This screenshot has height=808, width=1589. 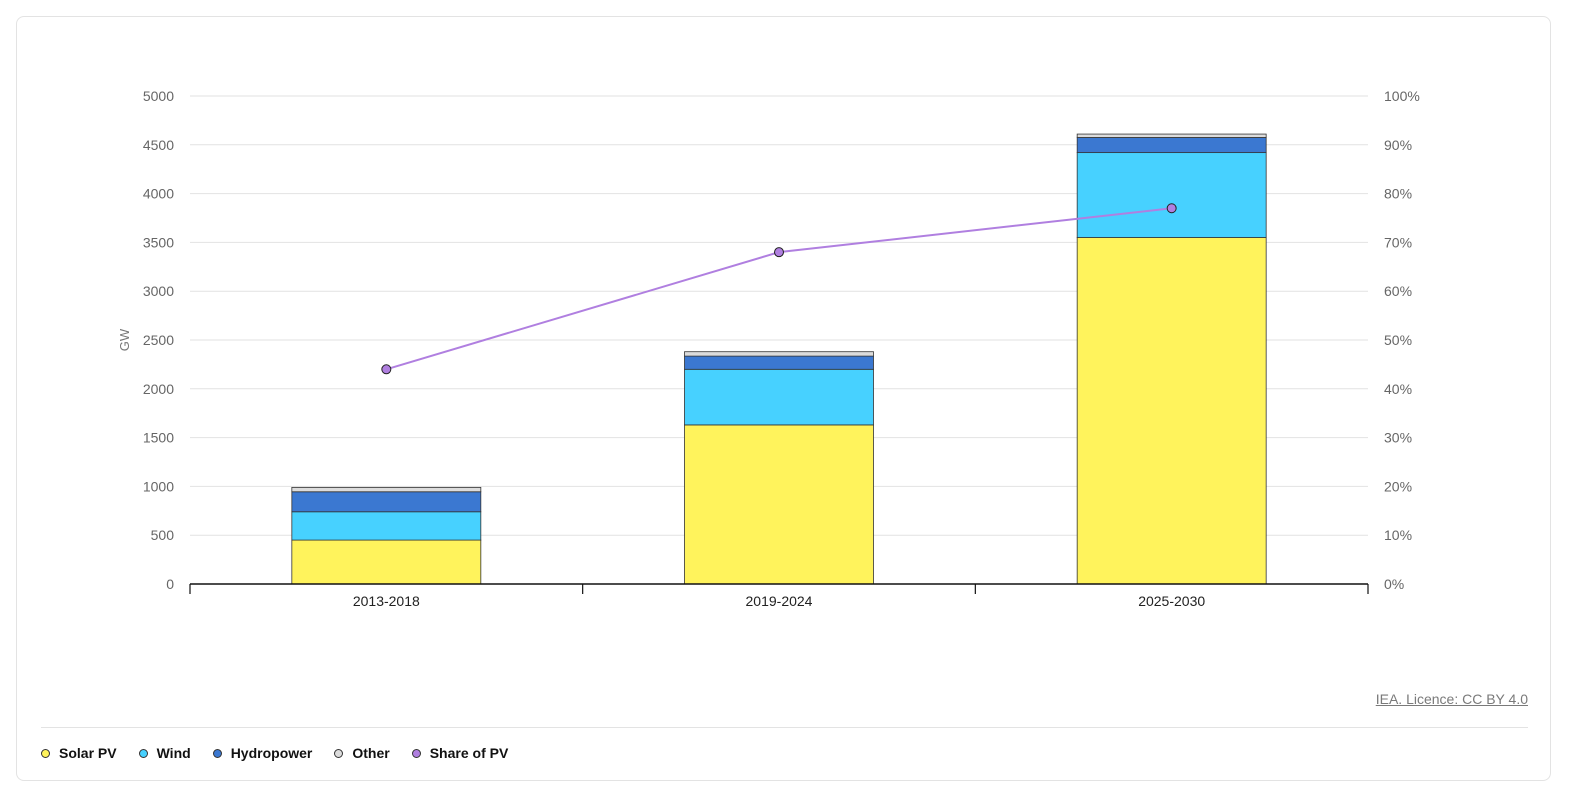 What do you see at coordinates (1398, 389) in the screenshot?
I see `y2-tick-label: 40%` at bounding box center [1398, 389].